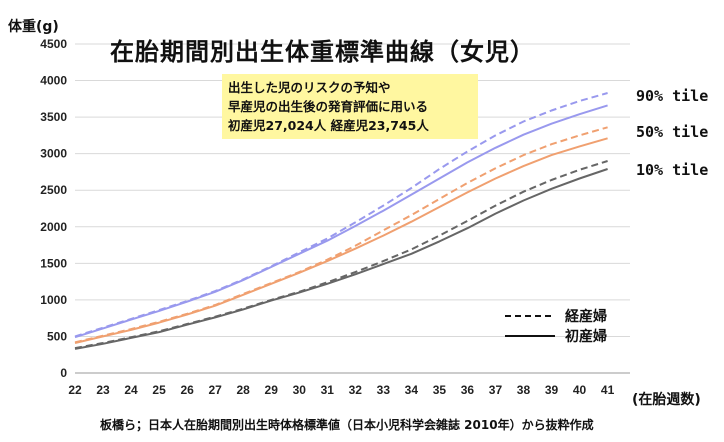 The width and height of the screenshot is (724, 442). What do you see at coordinates (384, 390) in the screenshot?
I see `x-tick-label: 33` at bounding box center [384, 390].